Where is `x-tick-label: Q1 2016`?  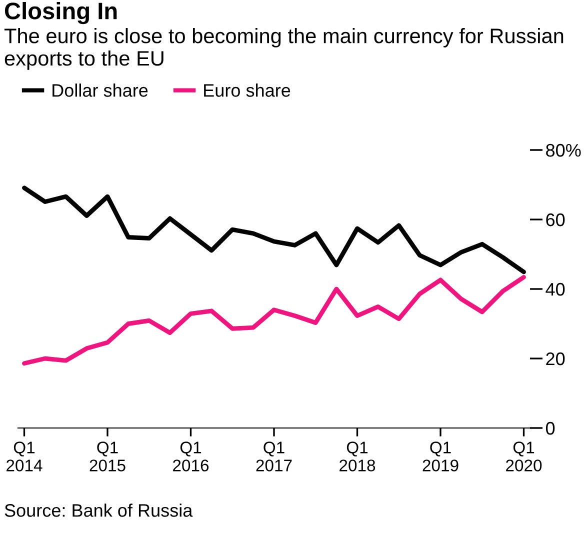 x-tick-label: Q1 2016 is located at coordinates (191, 457).